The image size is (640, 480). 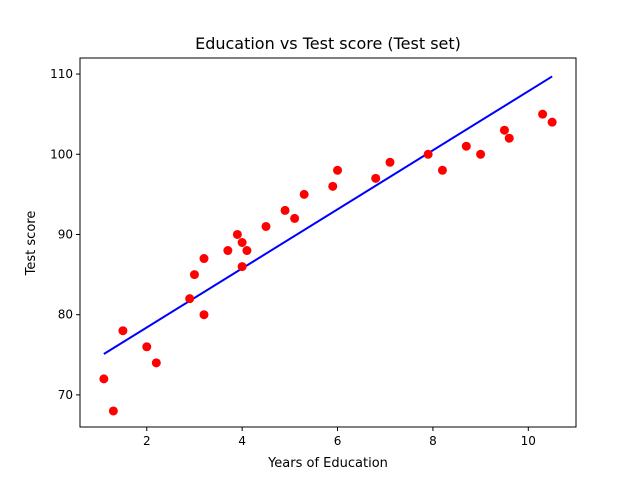 What do you see at coordinates (61, 154) in the screenshot?
I see `y-tick-label: 100` at bounding box center [61, 154].